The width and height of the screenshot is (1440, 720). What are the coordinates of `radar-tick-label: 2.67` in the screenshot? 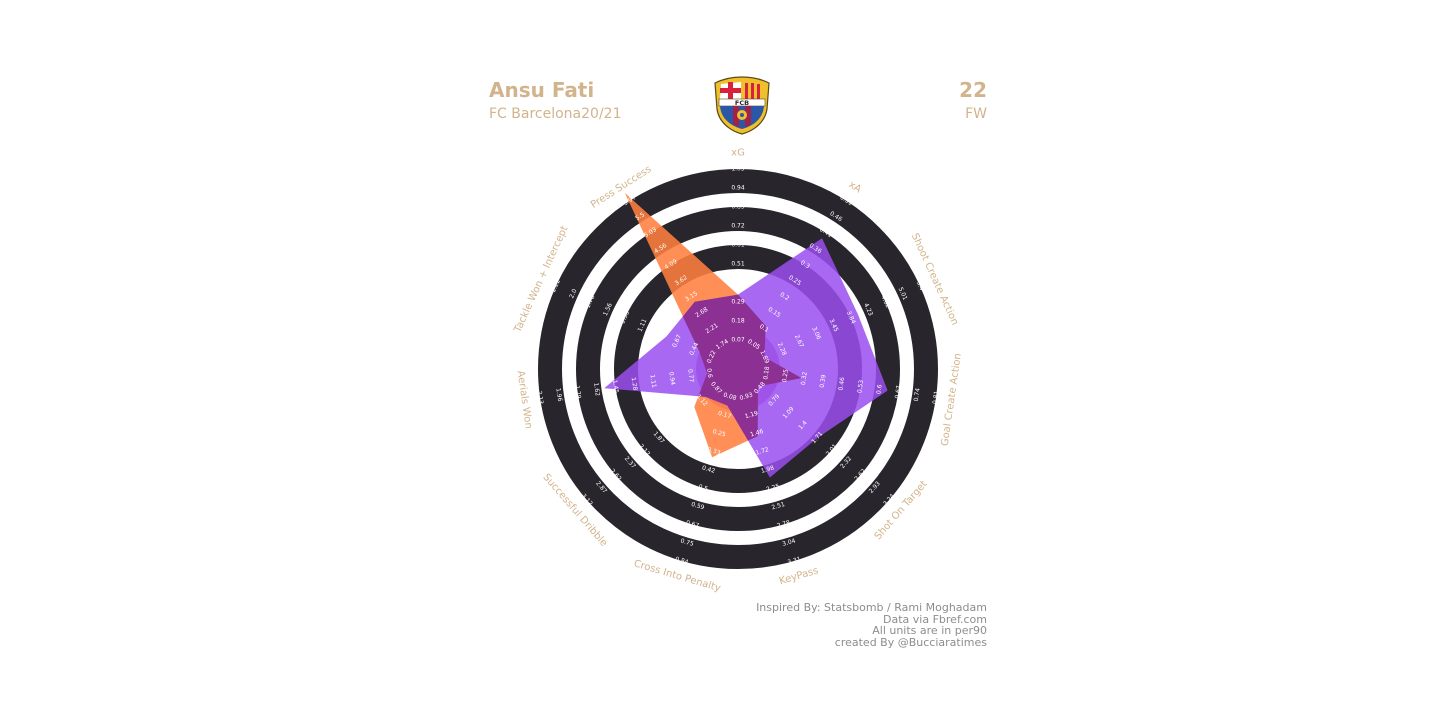 It's located at (799, 341).